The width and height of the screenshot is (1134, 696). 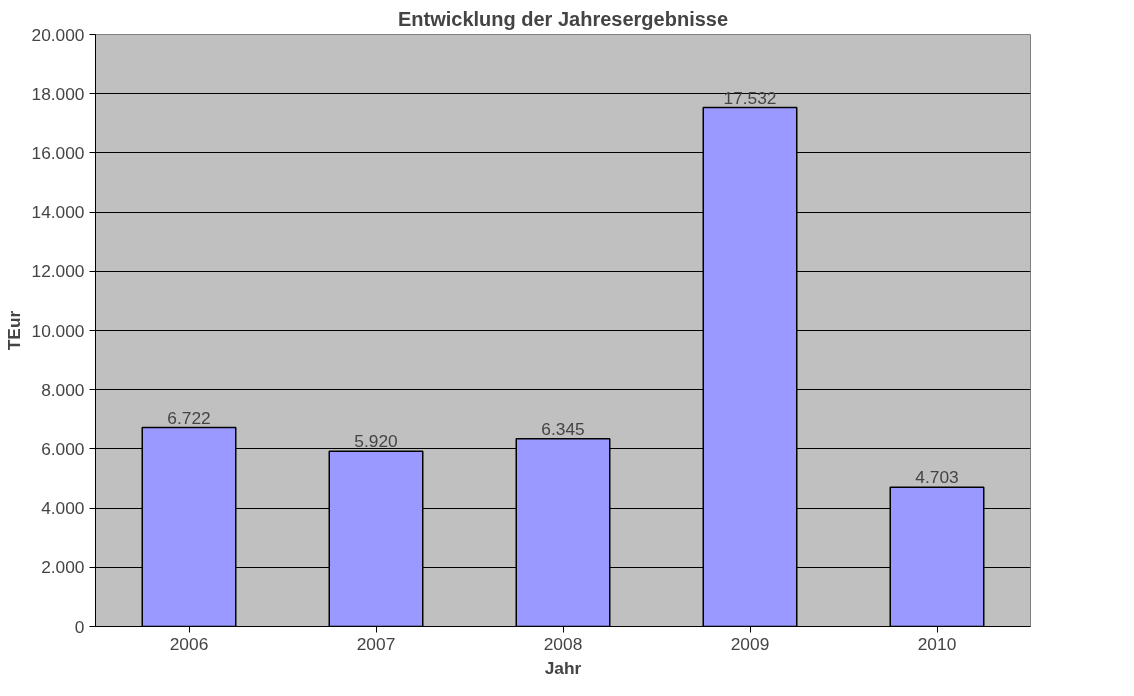 What do you see at coordinates (58, 34) in the screenshot?
I see `y-tick-label: 20.000` at bounding box center [58, 34].